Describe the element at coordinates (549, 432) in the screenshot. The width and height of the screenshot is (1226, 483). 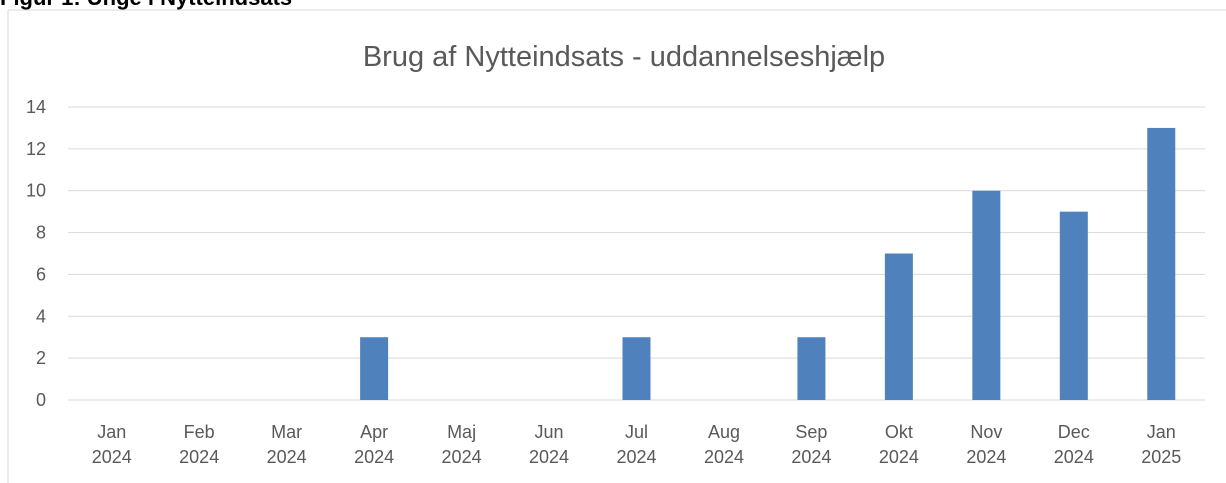
I see `x-tick-label-line: Jun` at that location.